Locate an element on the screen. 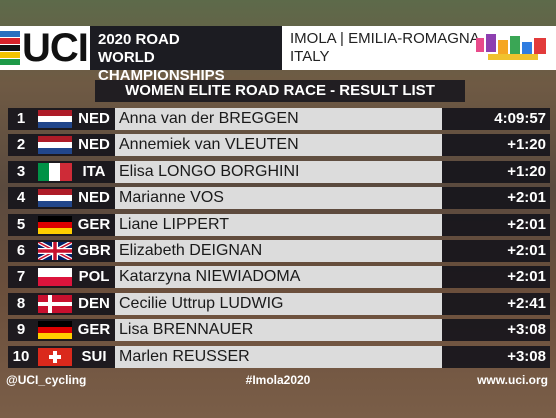 This screenshot has height=418, width=556. event-box: 2020 ROAD WORLD CHAMPIONSHIPS is located at coordinates (186, 55).